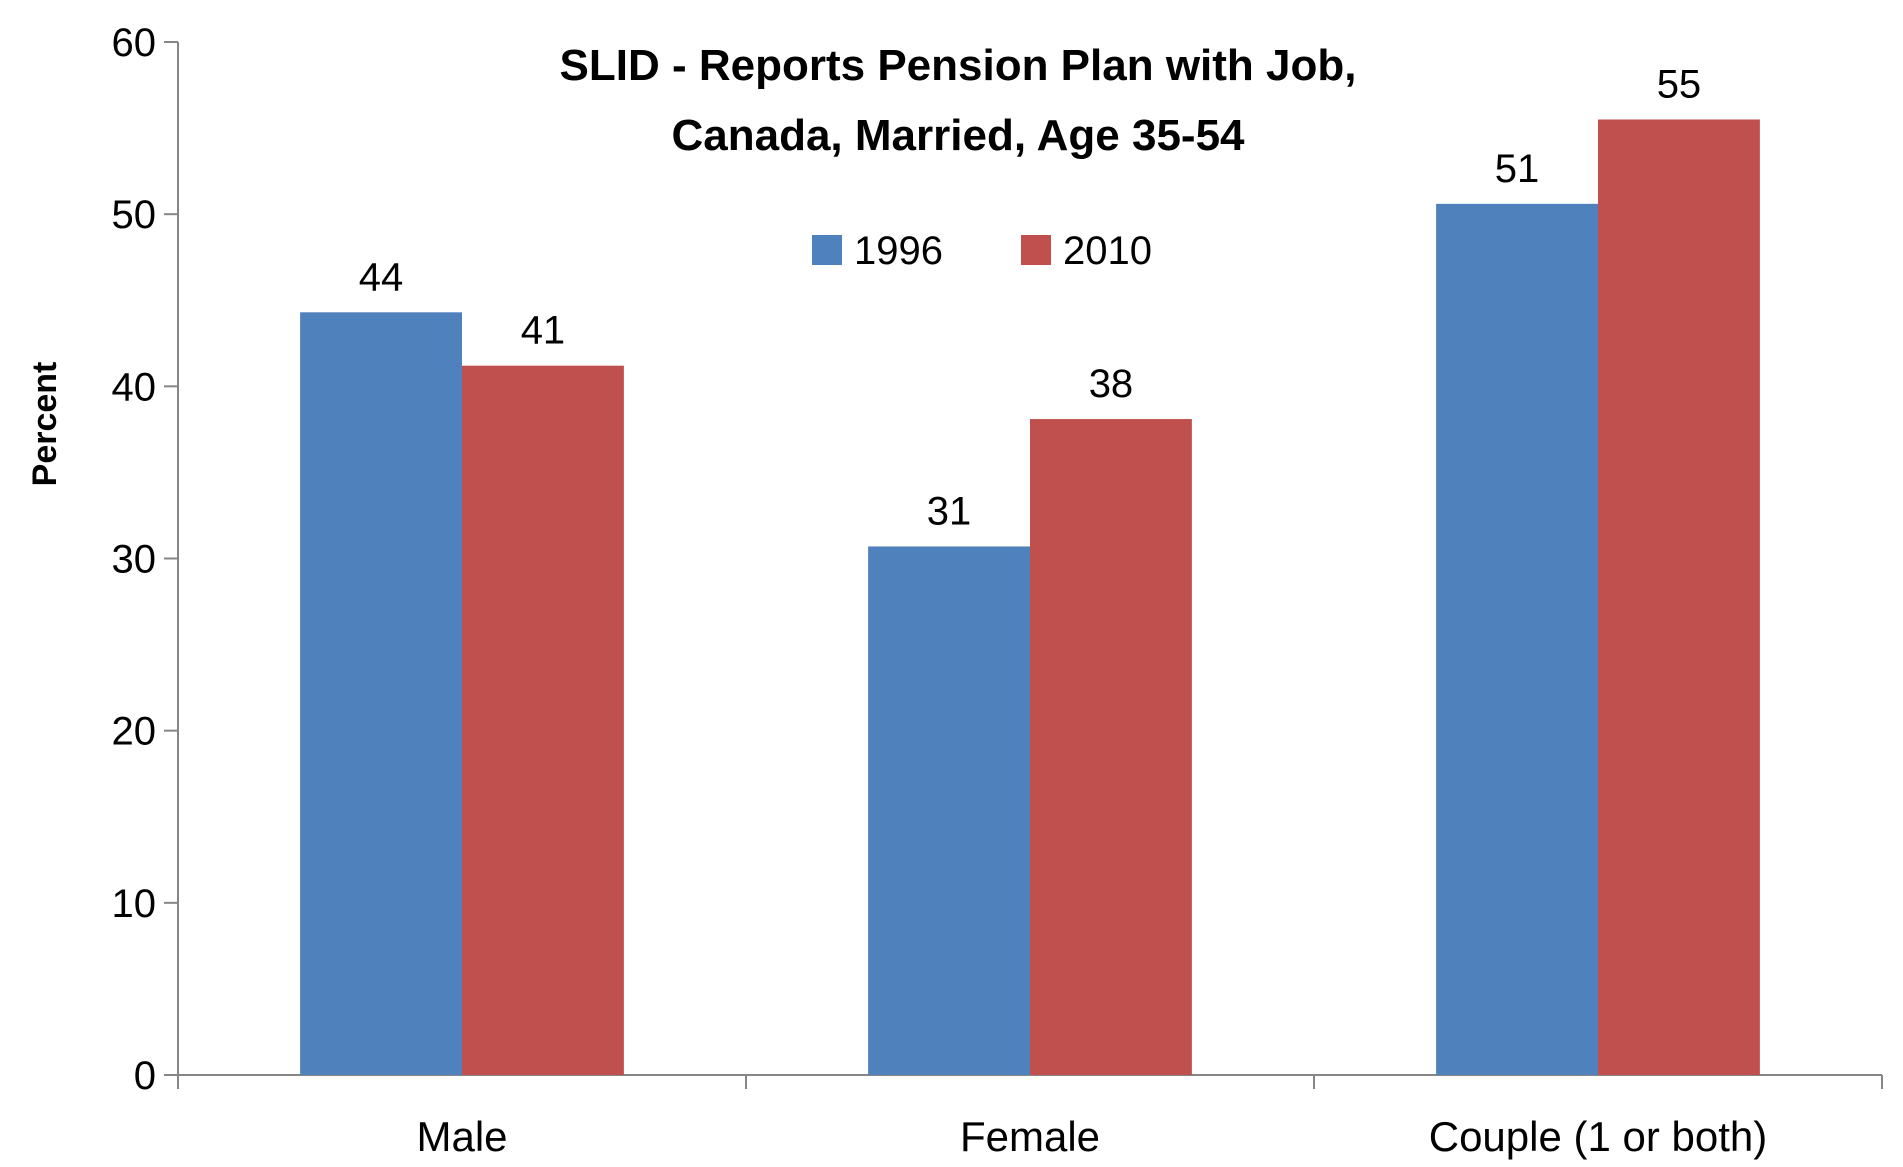 The width and height of the screenshot is (1903, 1167). I want to click on x-category-label: Female, so click(1030, 1136).